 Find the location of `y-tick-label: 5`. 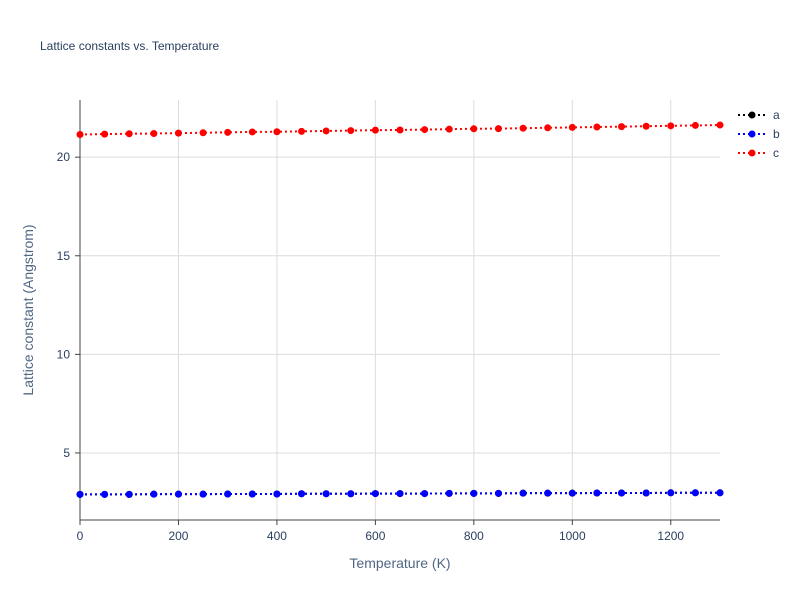

y-tick-label: 5 is located at coordinates (66, 453).